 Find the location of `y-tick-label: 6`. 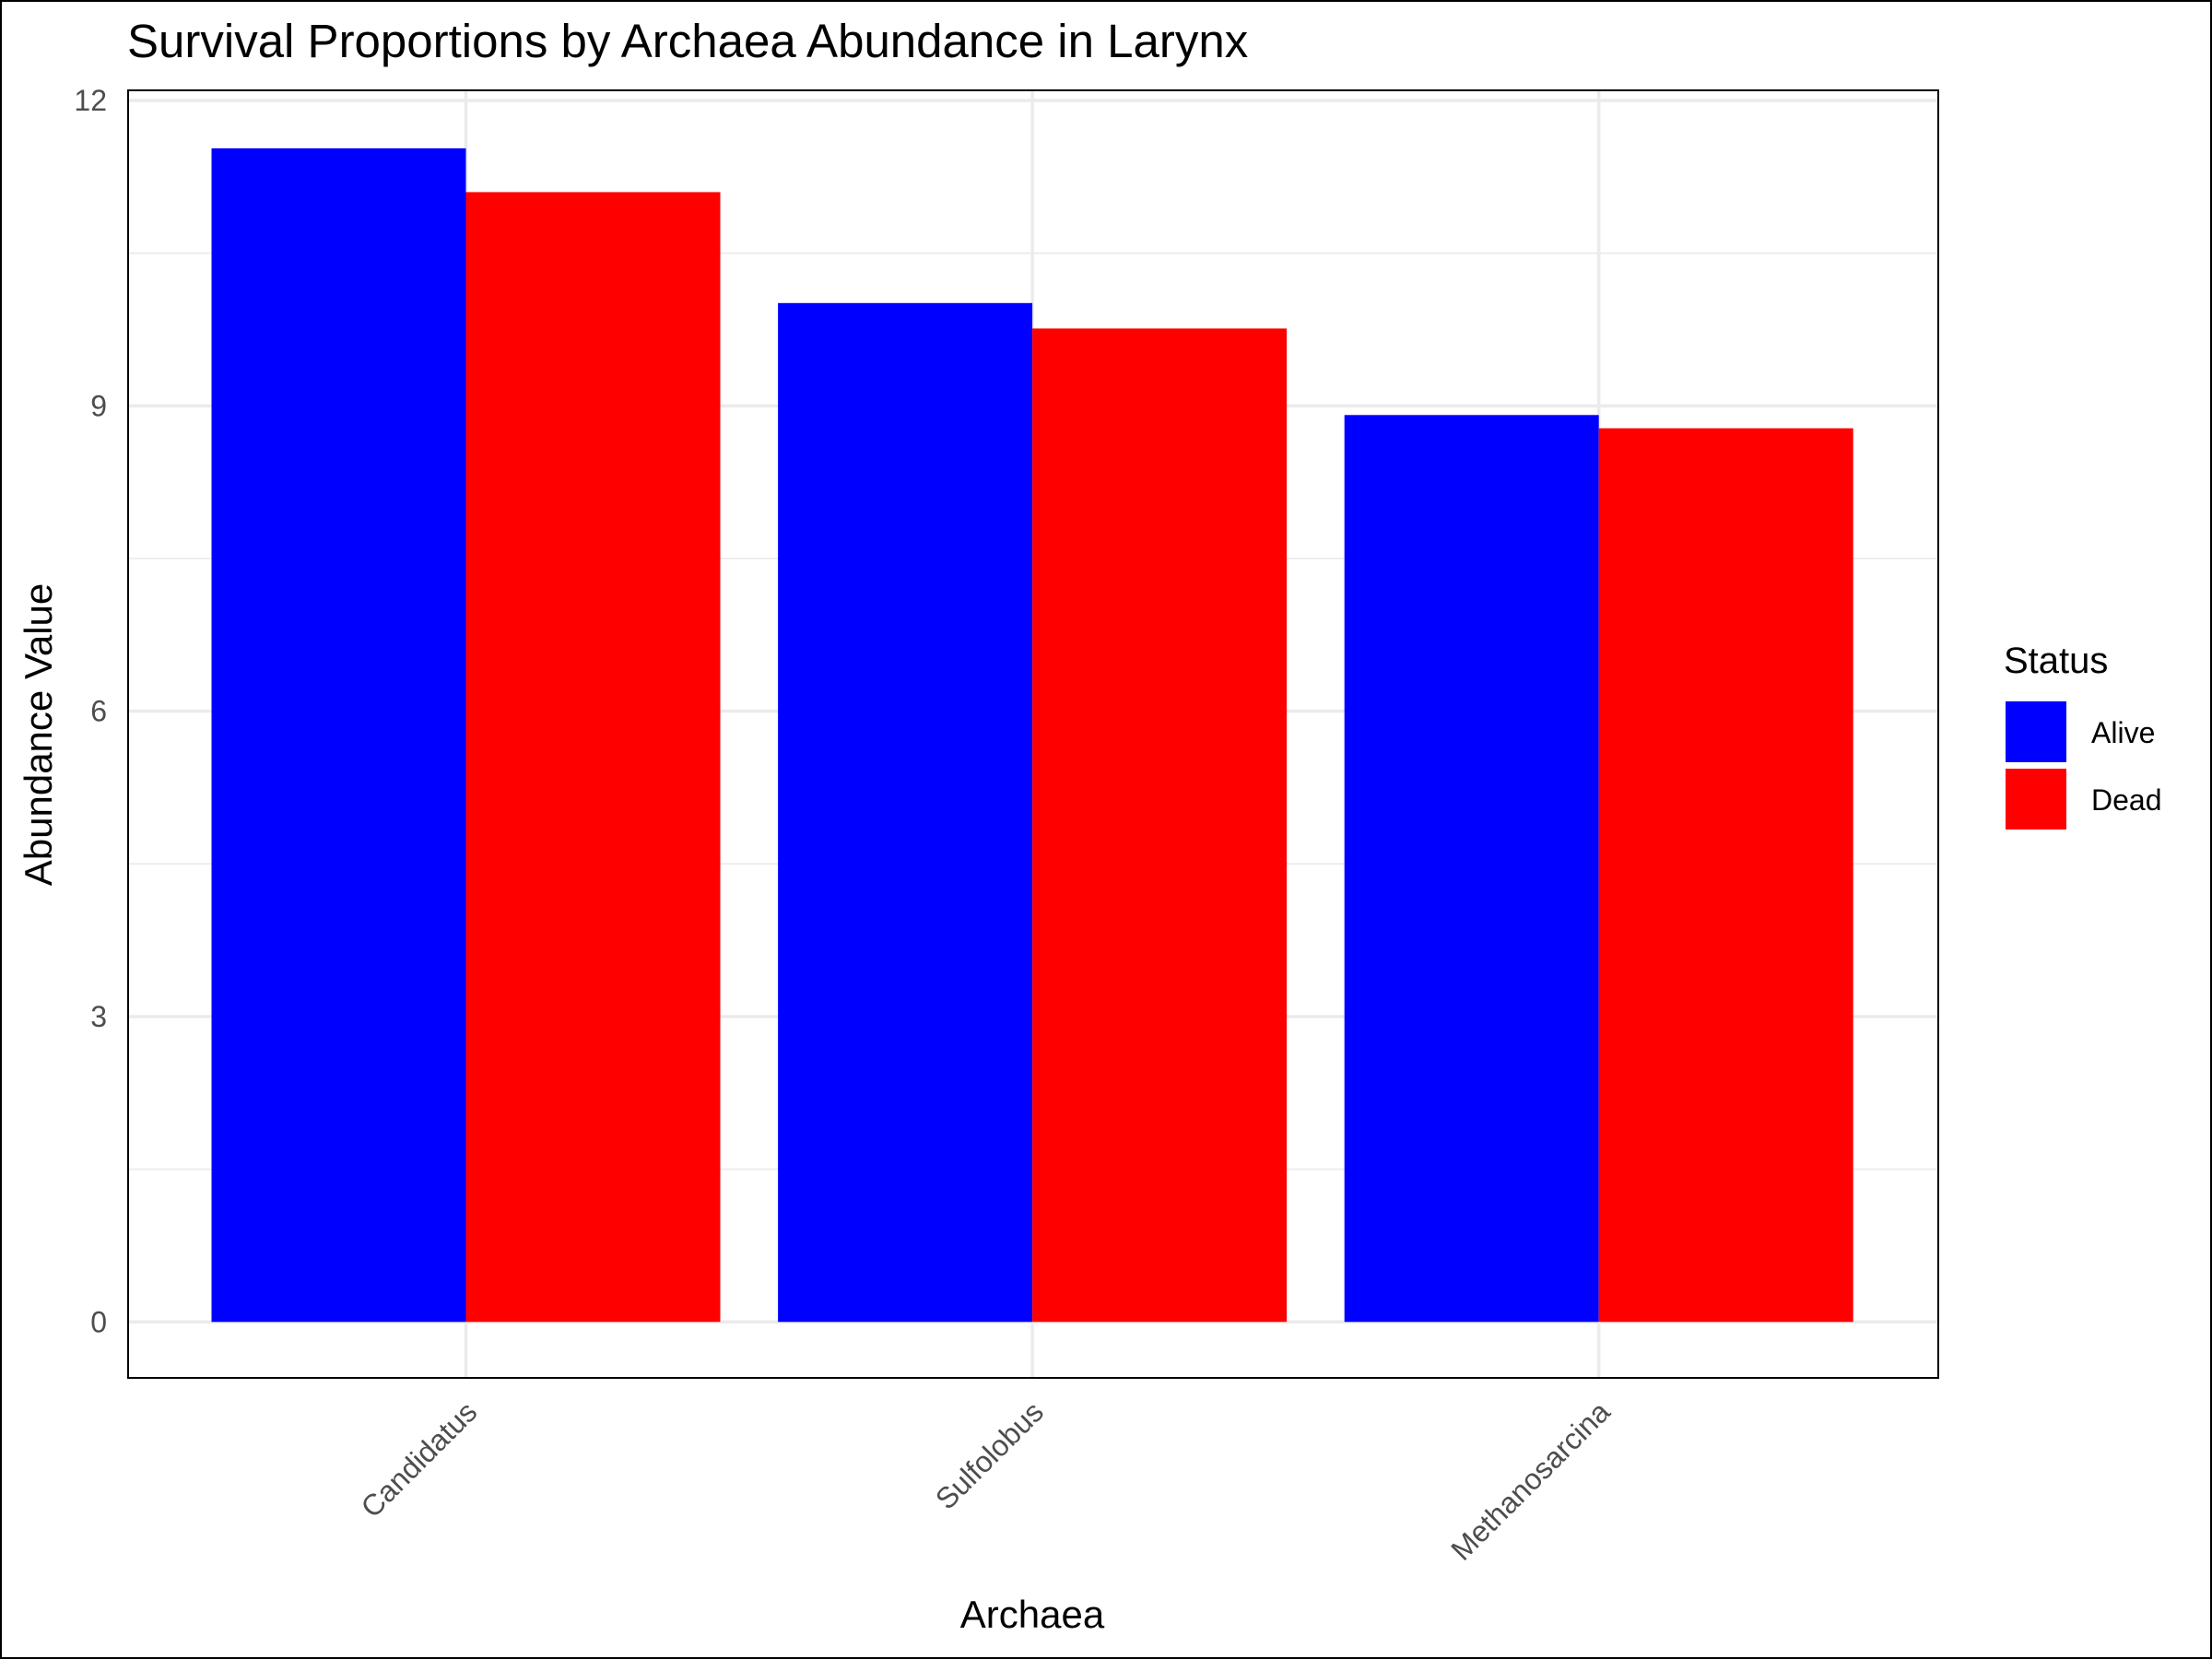

y-tick-label: 6 is located at coordinates (98, 711).